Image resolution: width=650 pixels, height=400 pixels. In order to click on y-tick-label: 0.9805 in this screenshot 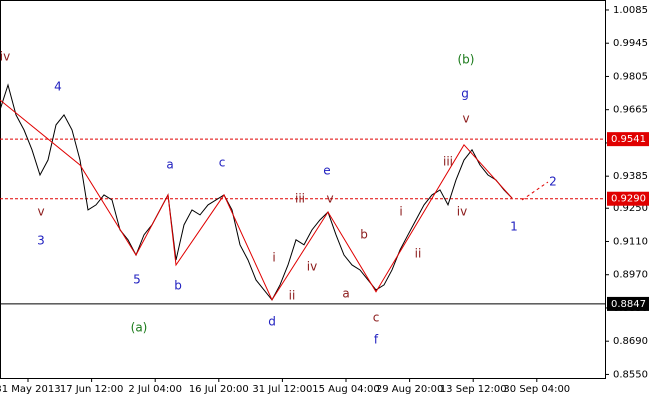, I will do `click(630, 76)`.